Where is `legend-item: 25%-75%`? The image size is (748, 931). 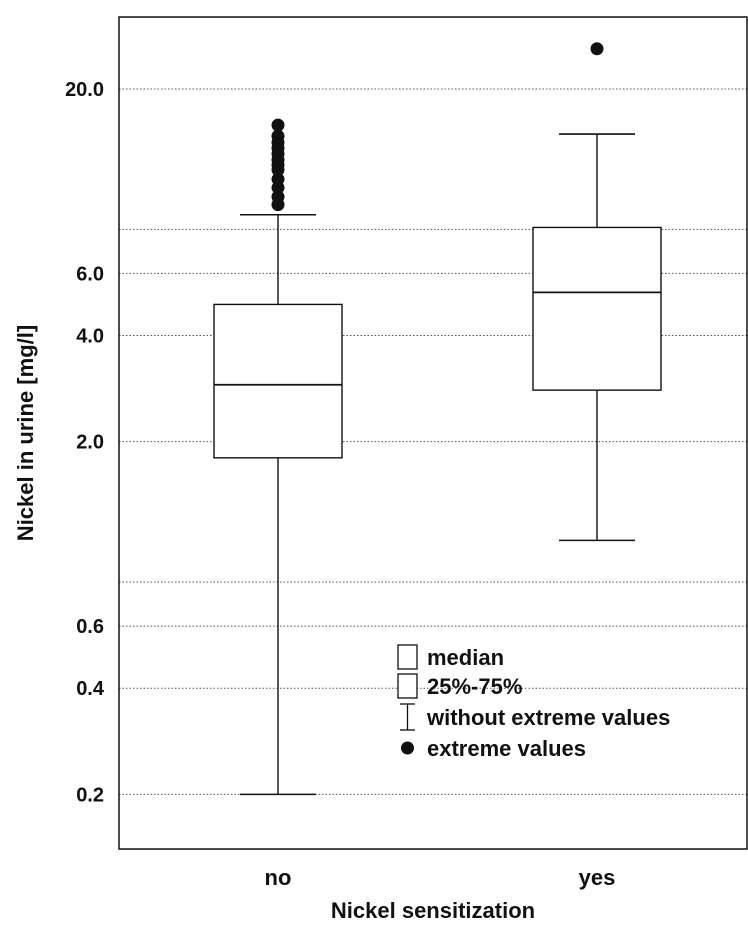
legend-item: 25%-75% is located at coordinates (459, 686).